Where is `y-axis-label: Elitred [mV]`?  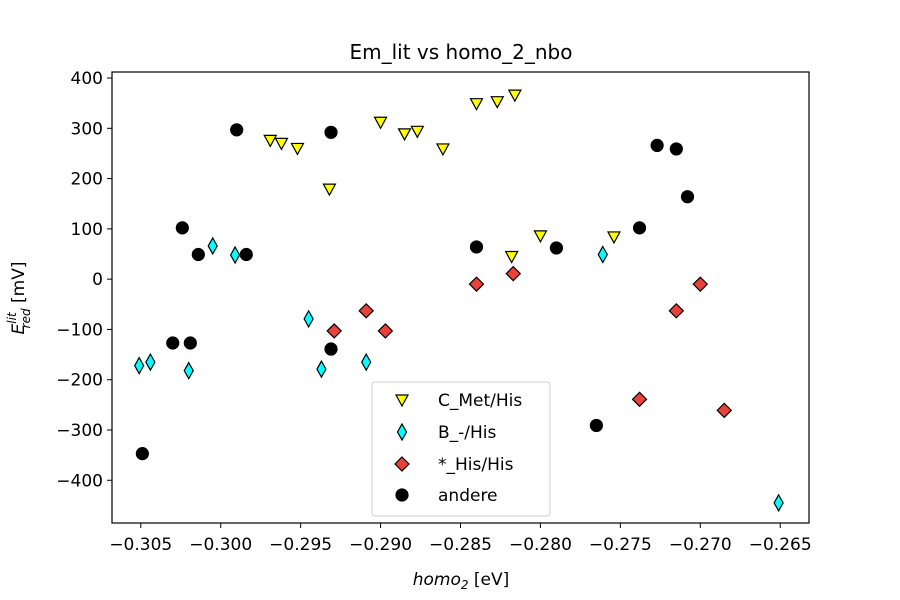
y-axis-label: Elitred [mV] is located at coordinates (19, 298).